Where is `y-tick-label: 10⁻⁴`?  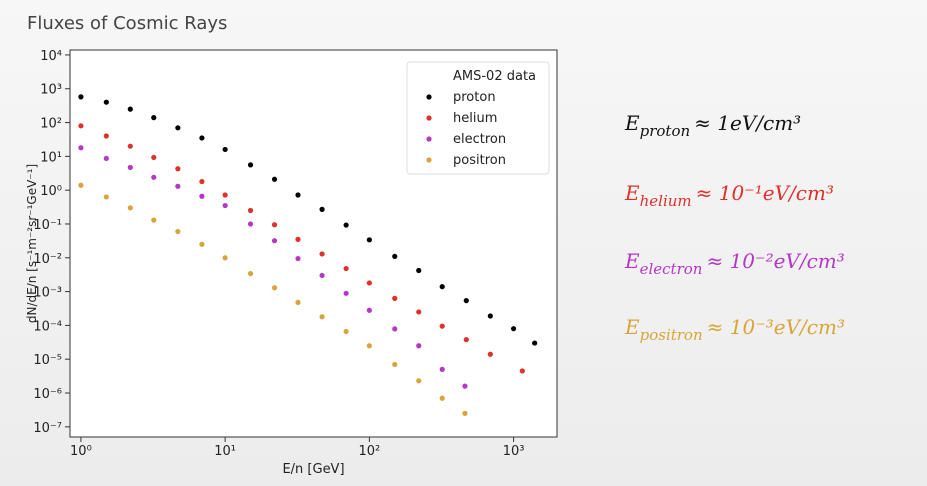
y-tick-label: 10⁻⁴ is located at coordinates (47, 326).